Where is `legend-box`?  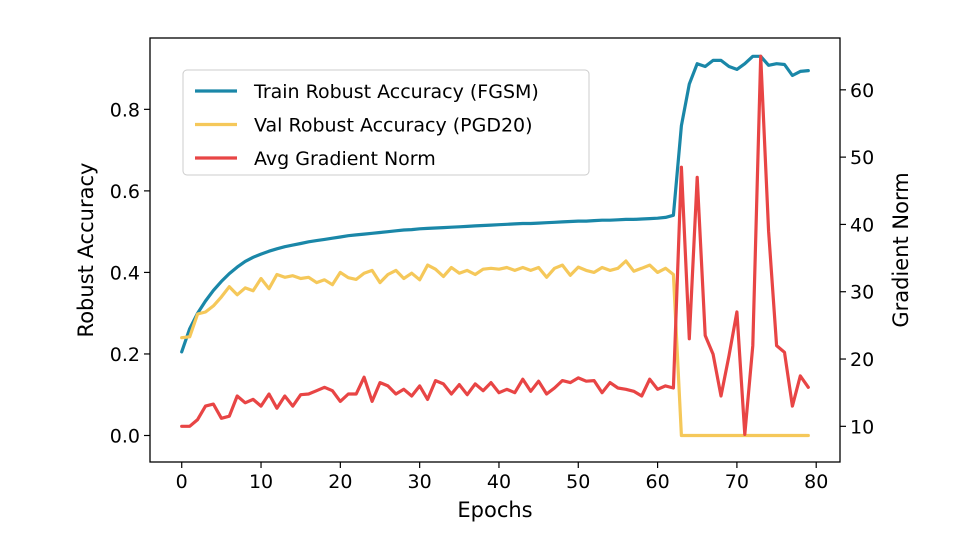 legend-box is located at coordinates (386, 122).